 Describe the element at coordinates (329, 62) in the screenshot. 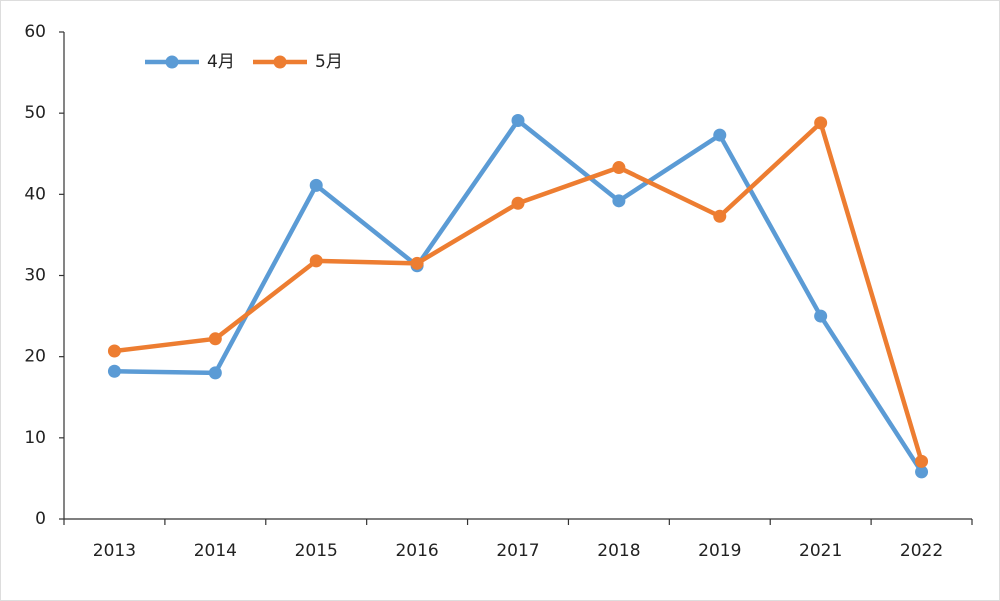

I see `legend-label: 5月` at that location.